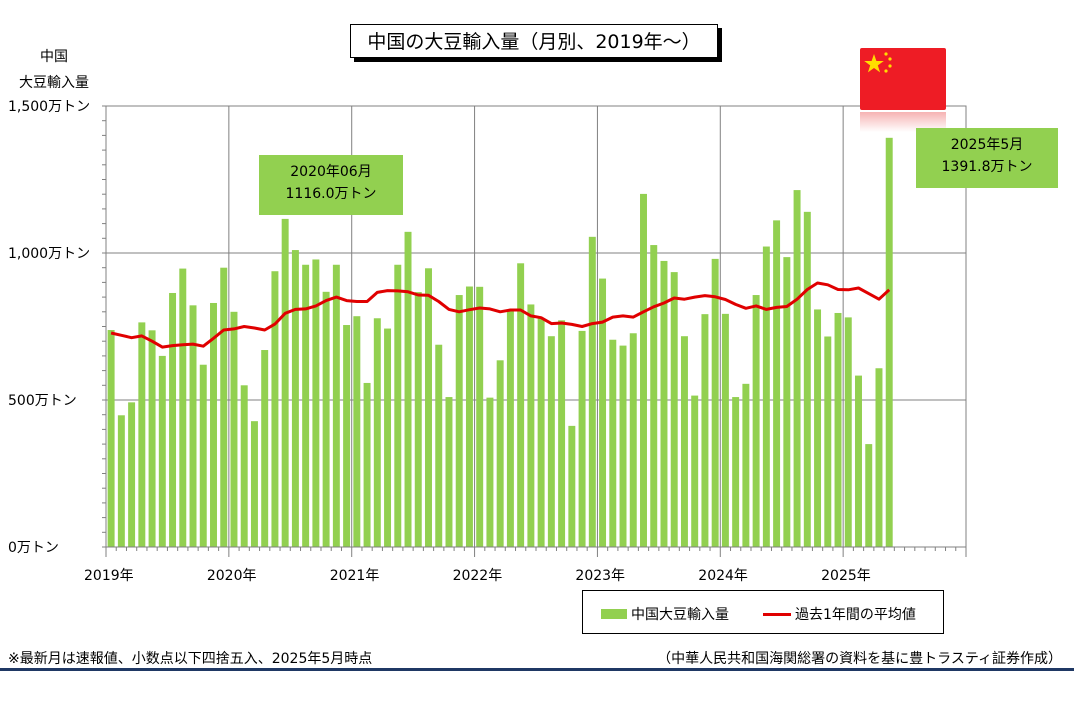  What do you see at coordinates (534, 41) in the screenshot?
I see `chart-title: 中国の大豆輸入量（月別、2019年～）` at bounding box center [534, 41].